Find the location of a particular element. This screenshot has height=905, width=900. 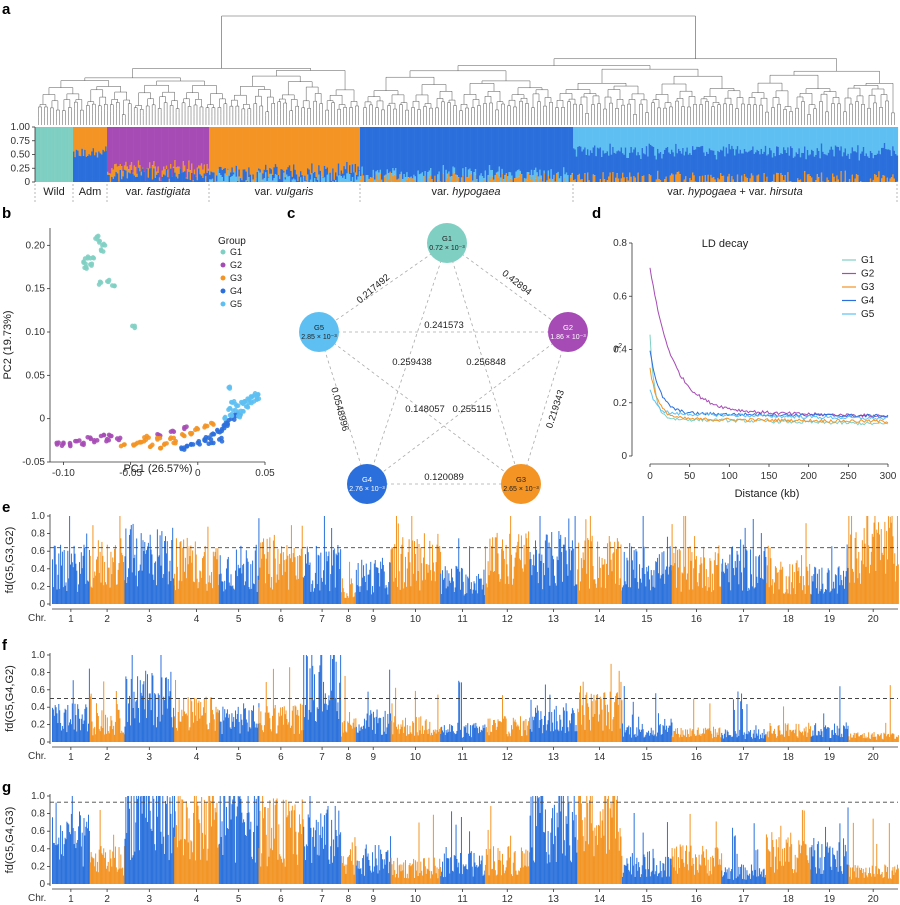

network-edge-label: 0.259438 is located at coordinates (412, 362).